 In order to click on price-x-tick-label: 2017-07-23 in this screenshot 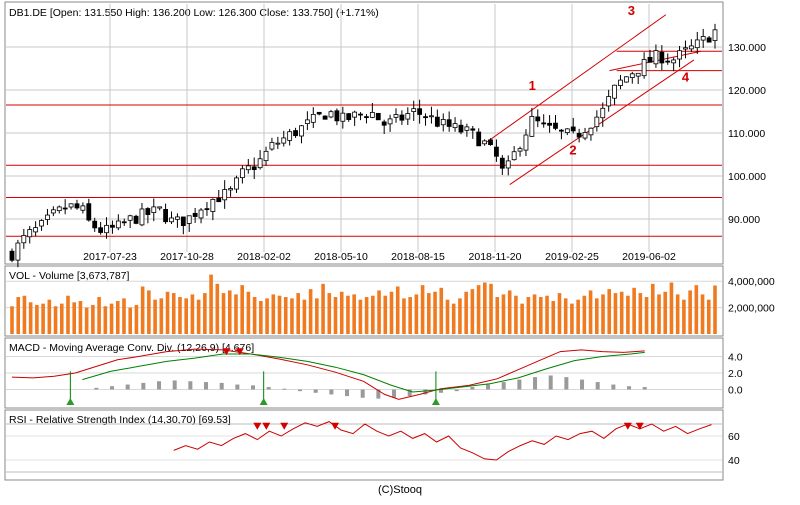, I will do `click(110, 257)`.